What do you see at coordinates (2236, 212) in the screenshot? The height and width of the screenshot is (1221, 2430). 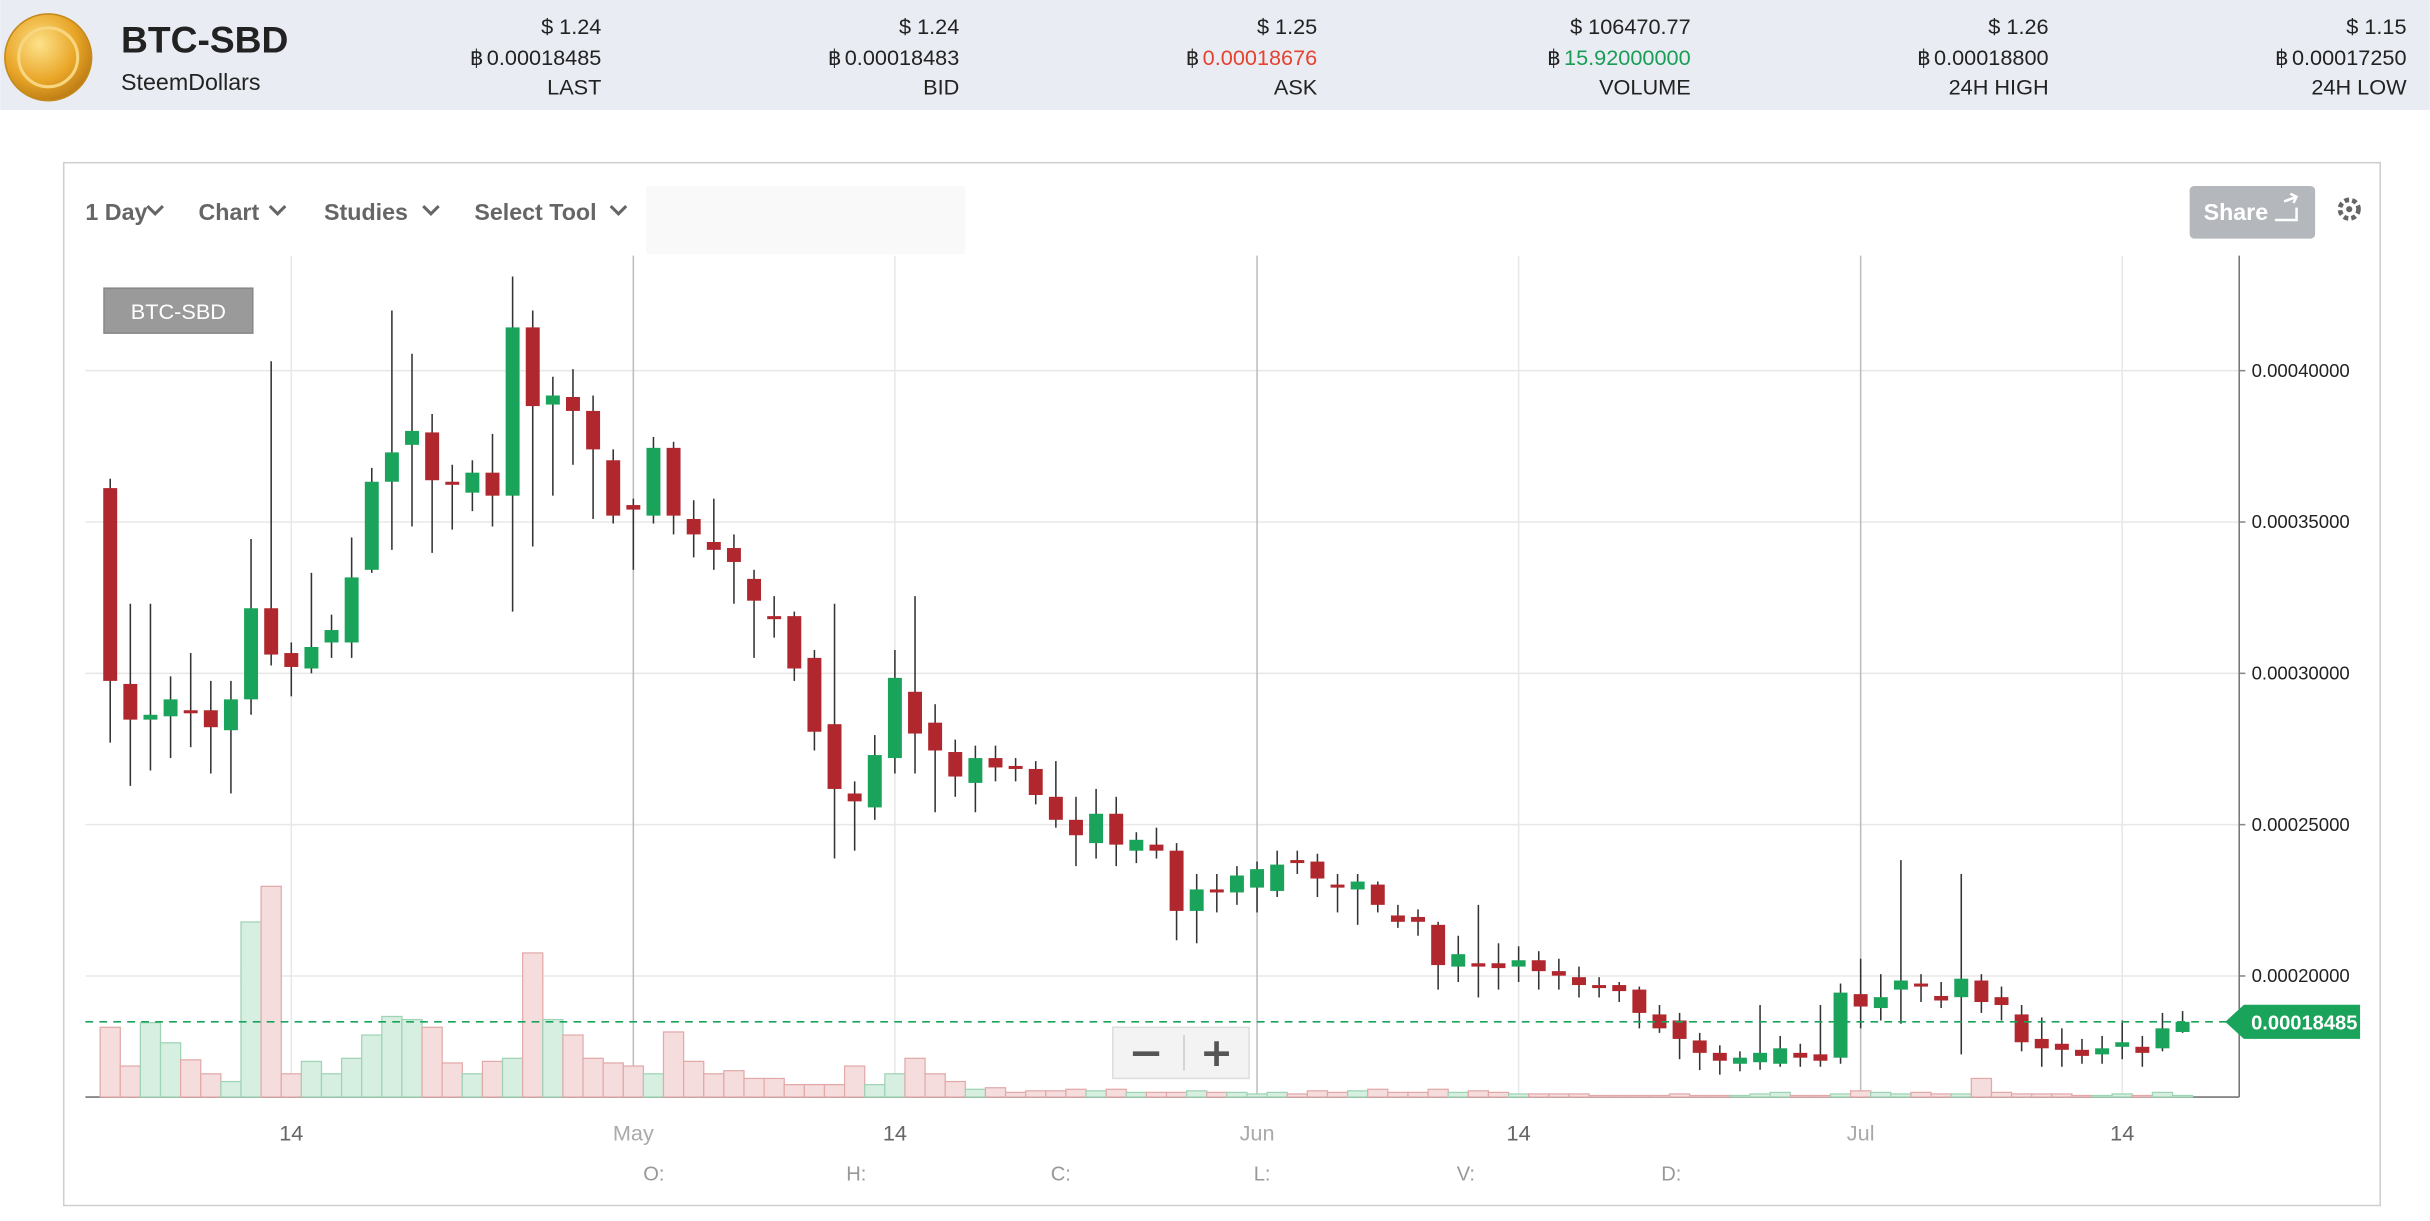 I see `share-label: Share` at bounding box center [2236, 212].